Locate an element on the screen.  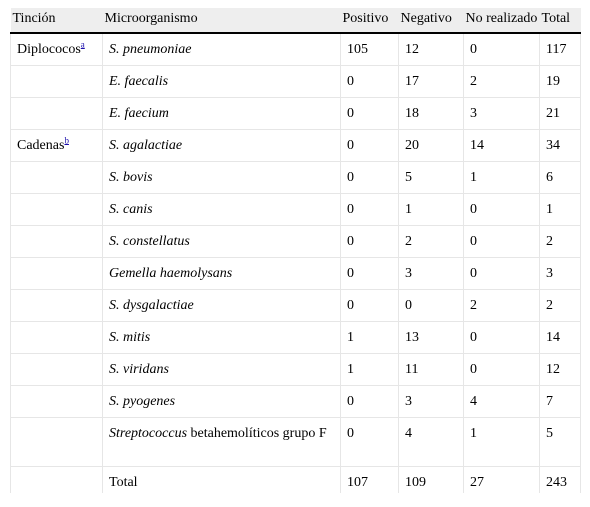
organism-cell: E. faecalis is located at coordinates (221, 81).